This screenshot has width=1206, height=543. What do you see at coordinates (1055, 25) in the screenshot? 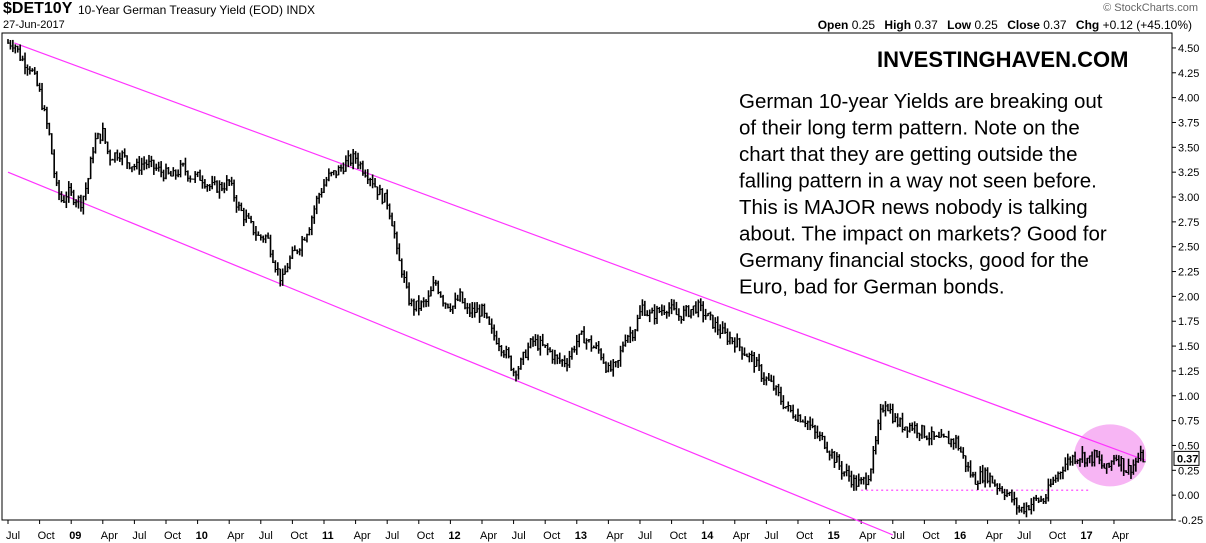
I see `close-value: 0.37` at bounding box center [1055, 25].